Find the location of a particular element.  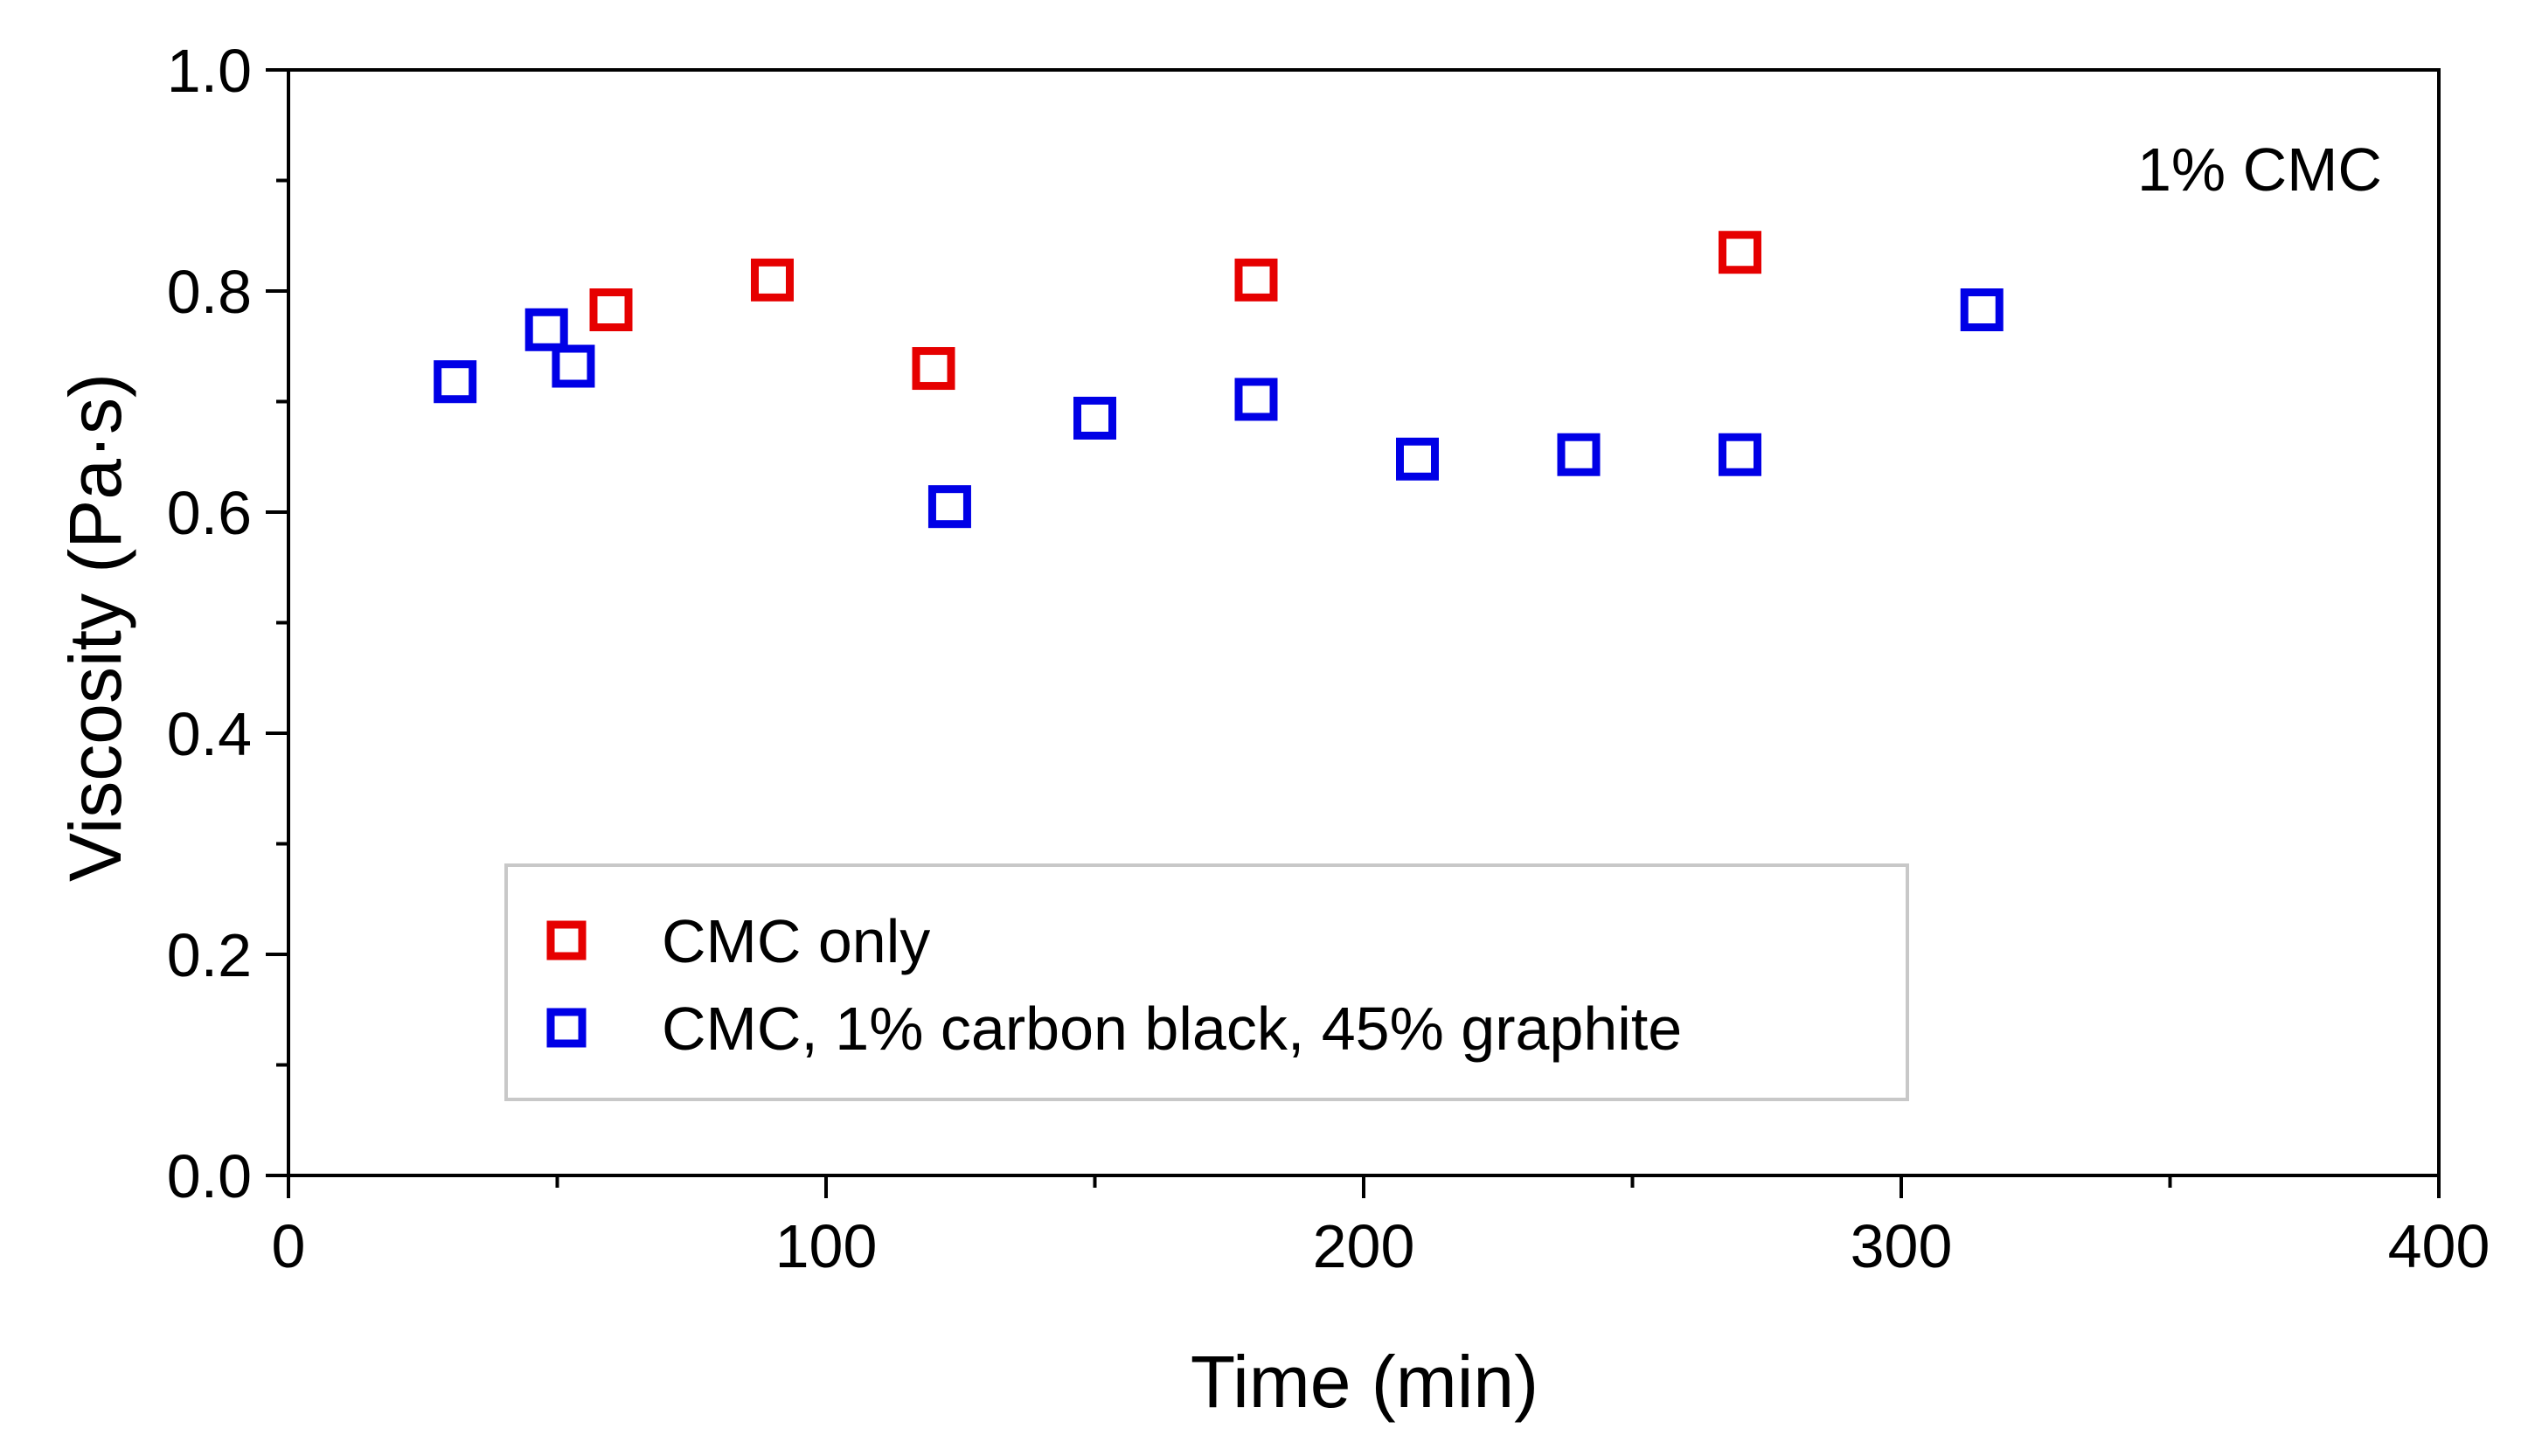

x-tick-label: 400 is located at coordinates (2439, 1246).